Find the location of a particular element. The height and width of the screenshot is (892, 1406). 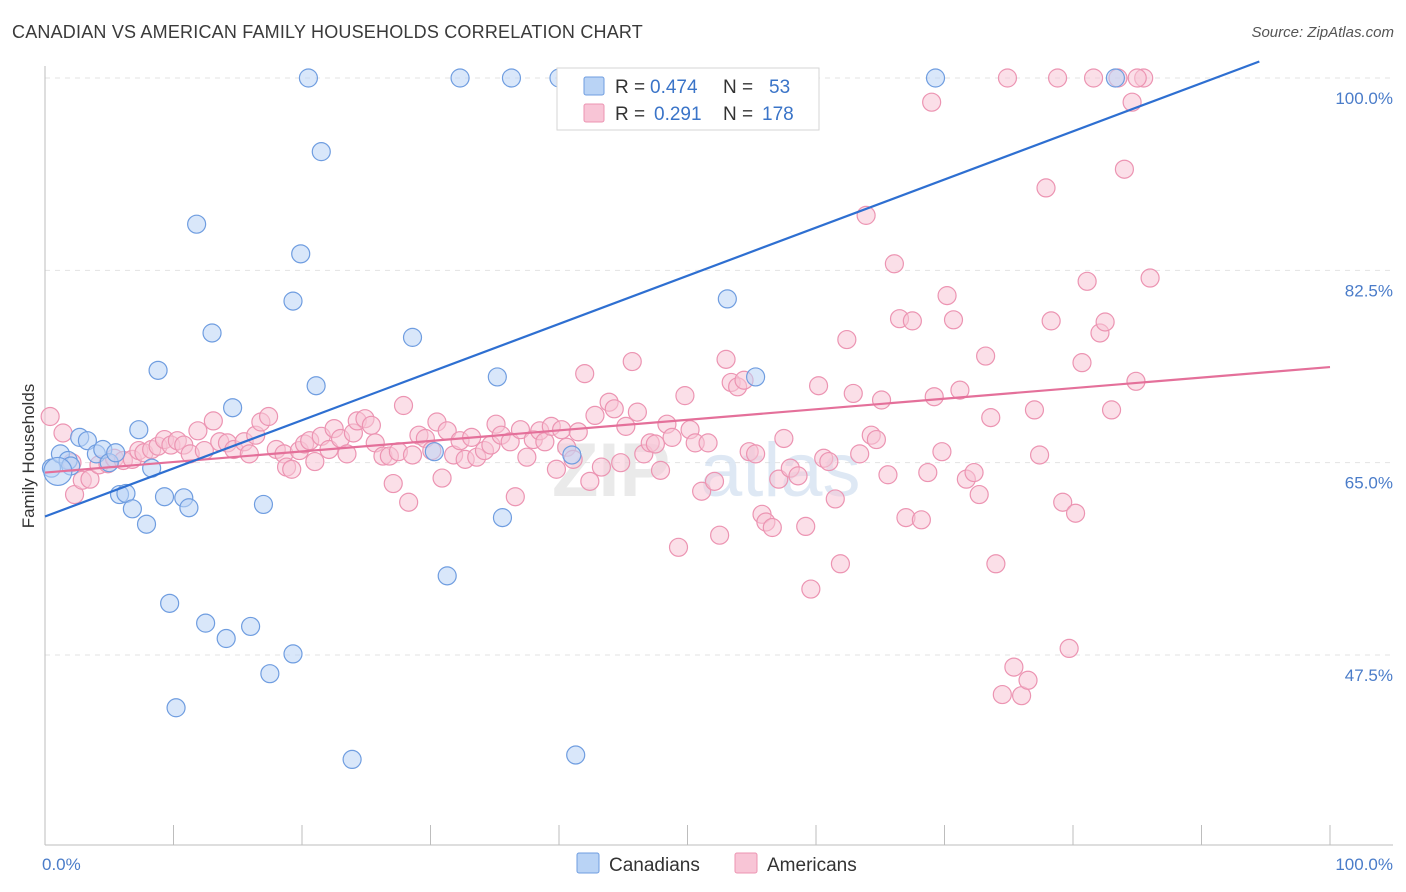

x-tick-label-0: 0.0% is located at coordinates (61, 864).